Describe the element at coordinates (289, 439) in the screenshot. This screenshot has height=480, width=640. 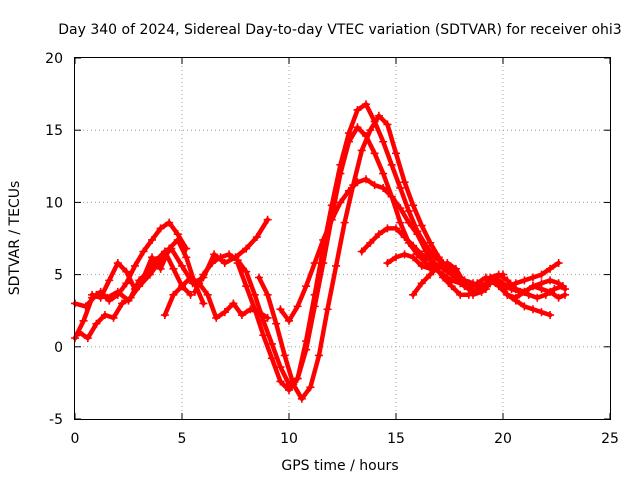
I see `x-tick-label: 10` at that location.